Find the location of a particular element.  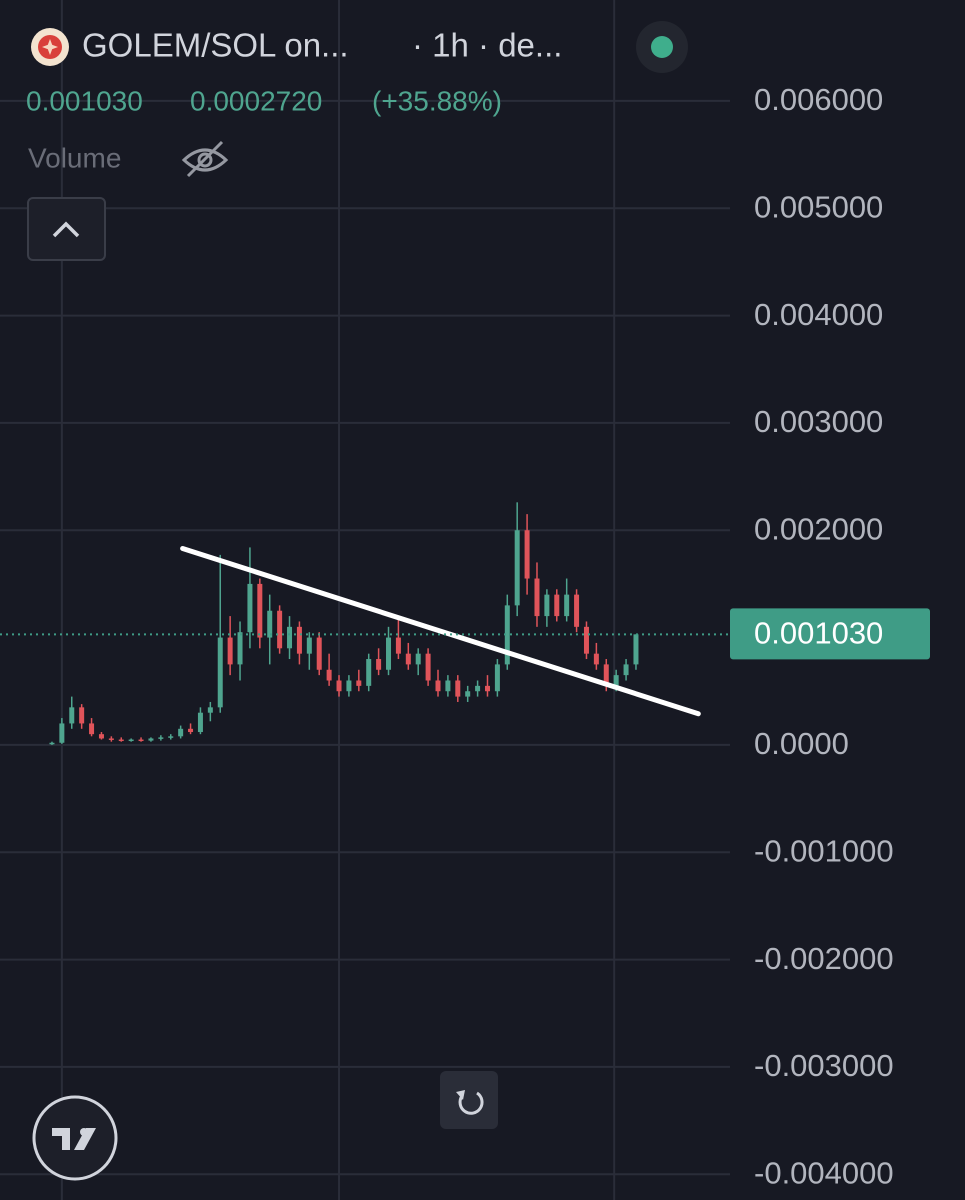

status-dot is located at coordinates (662, 47).